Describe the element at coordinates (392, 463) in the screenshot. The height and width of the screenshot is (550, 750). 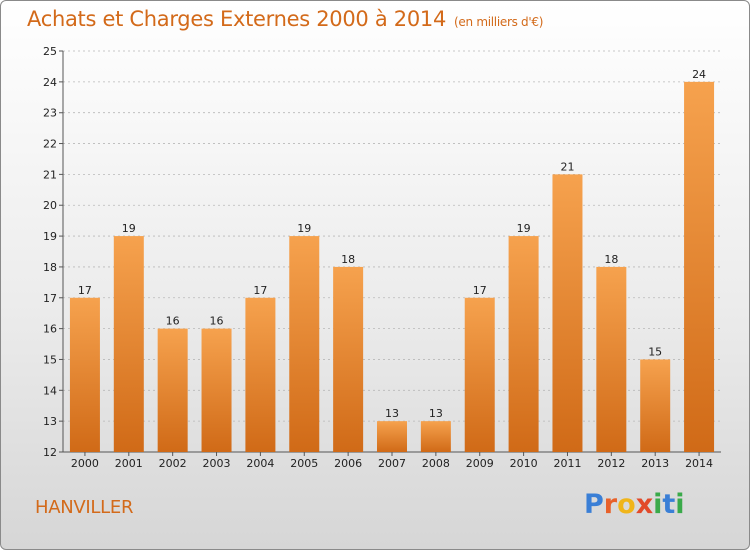
I see `x-tick-label: 2007` at that location.